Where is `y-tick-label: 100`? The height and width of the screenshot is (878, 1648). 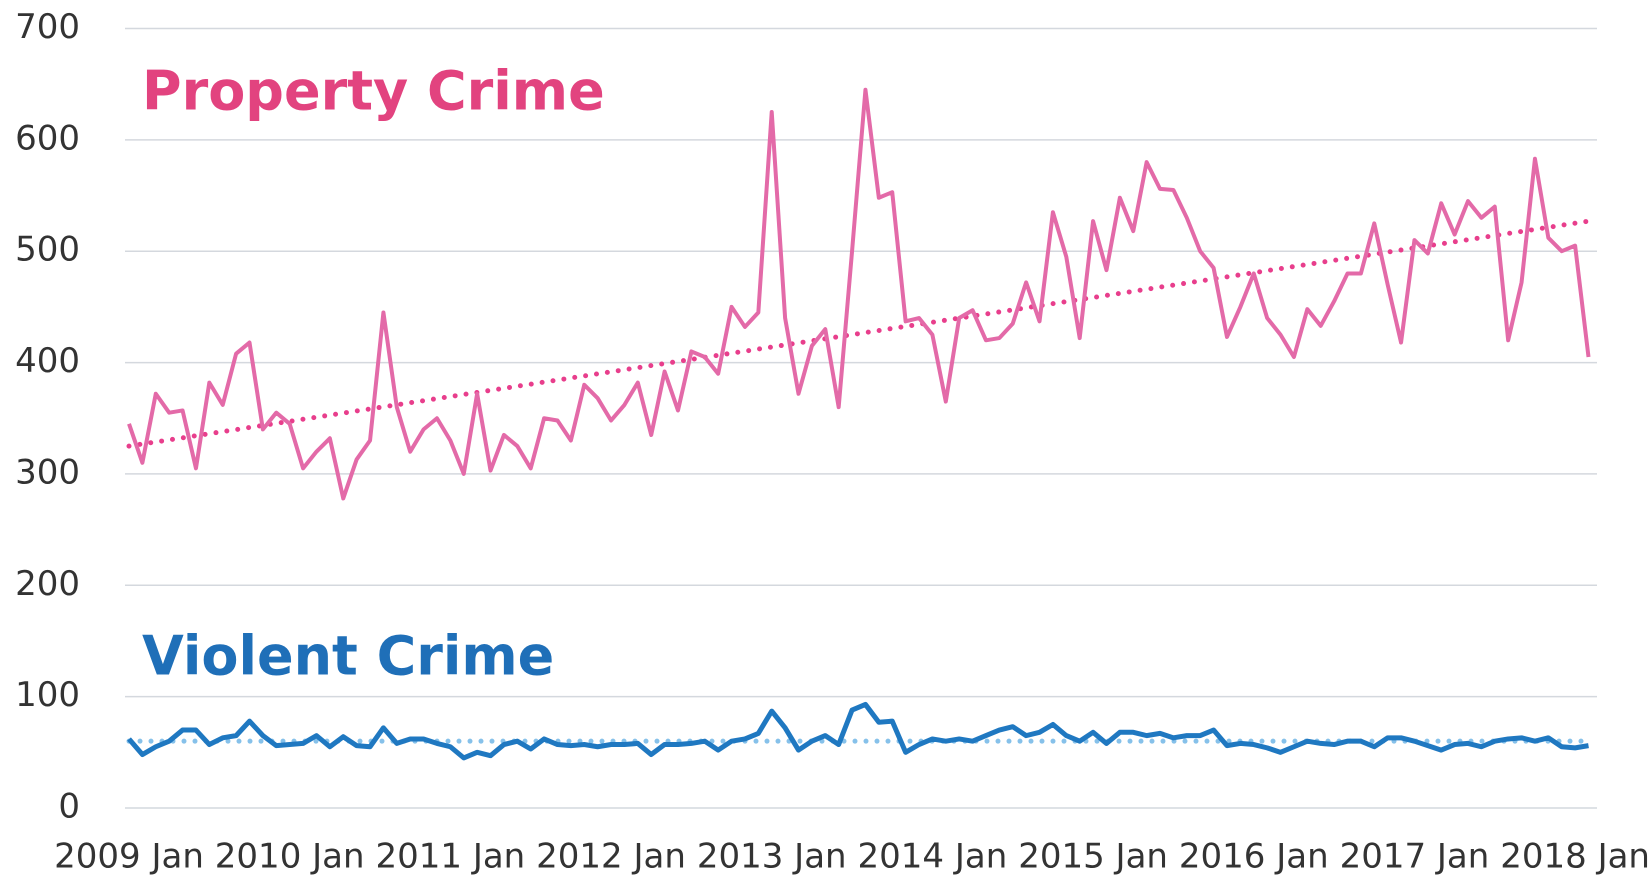
y-tick-label: 100 is located at coordinates (47, 695).